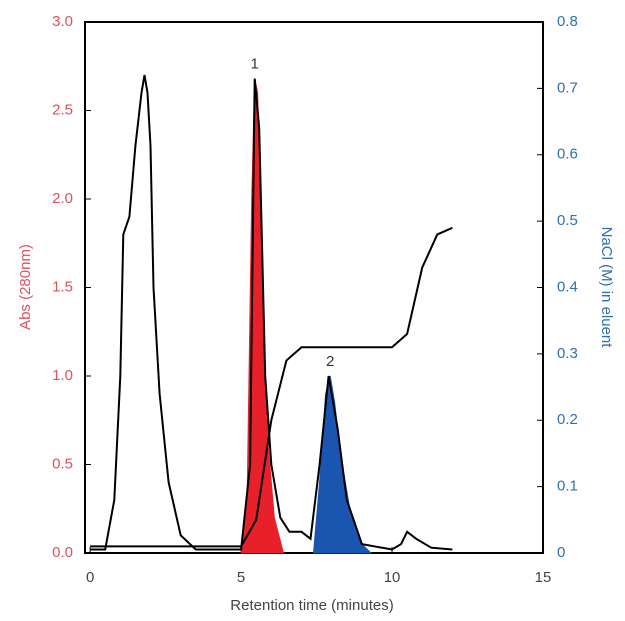 The height and width of the screenshot is (621, 625). Describe the element at coordinates (567, 154) in the screenshot. I see `y2-tick-label: 0.6` at that location.